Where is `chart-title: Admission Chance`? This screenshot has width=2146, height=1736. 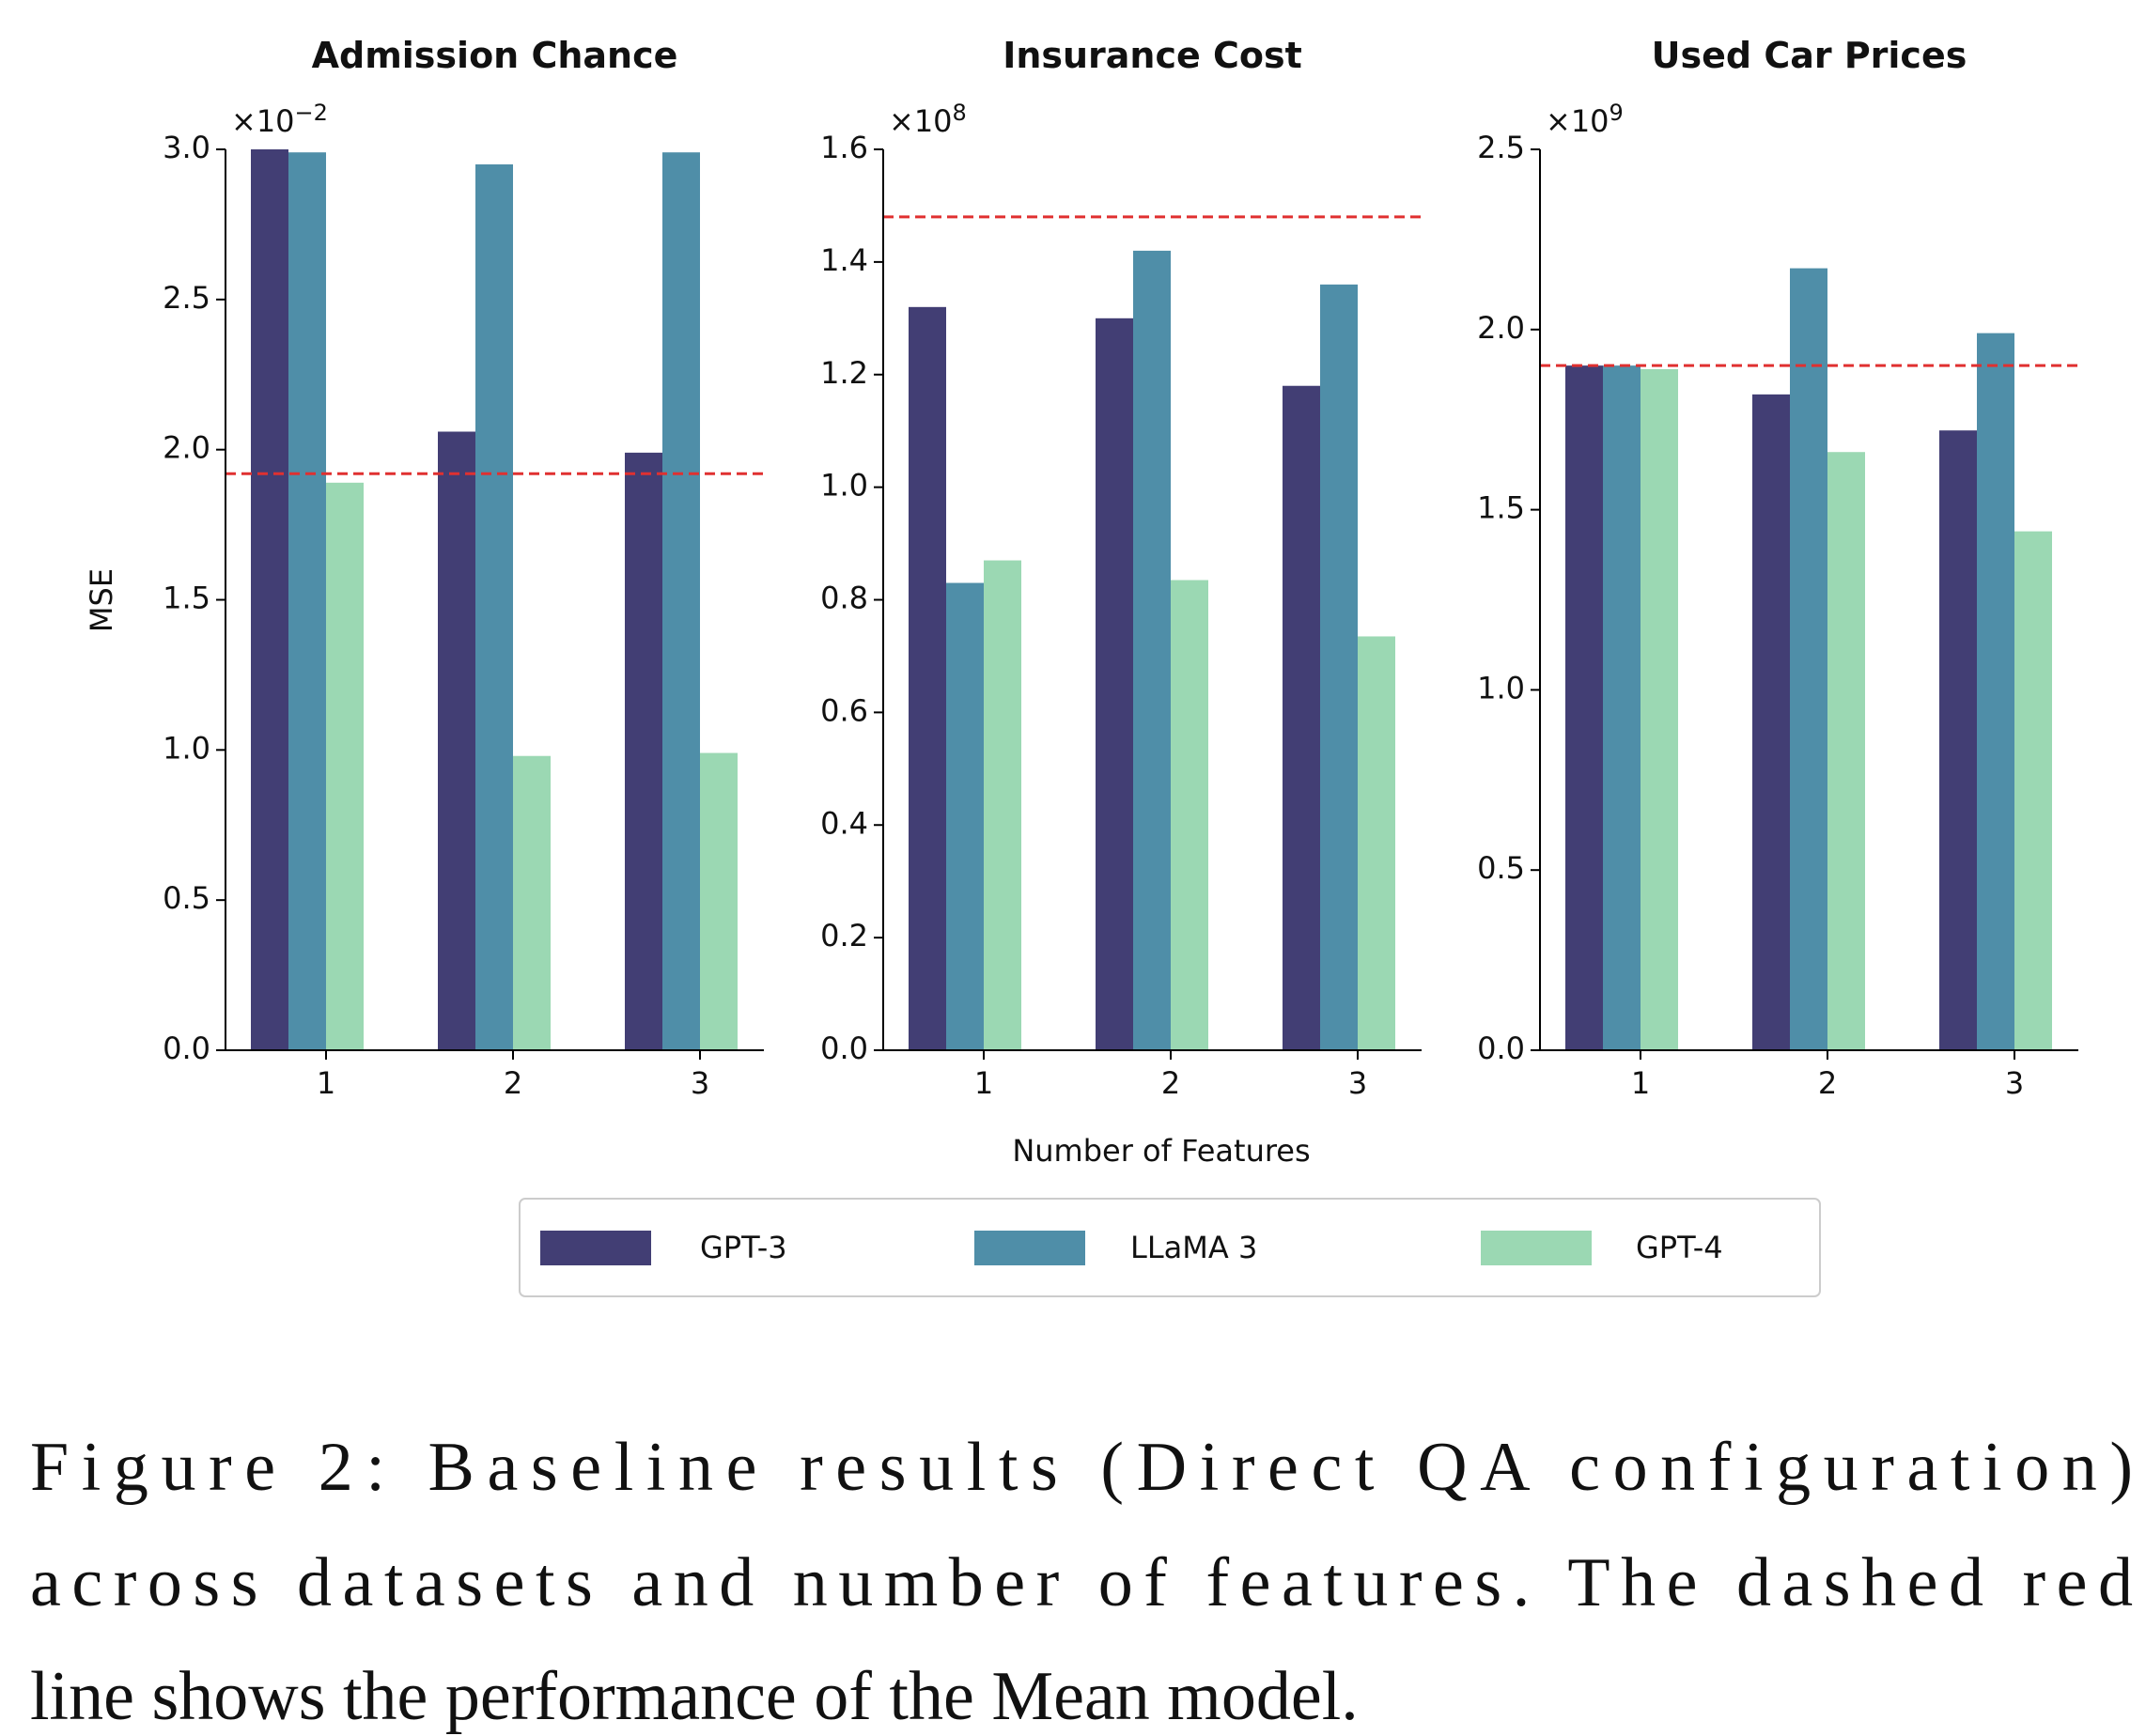 chart-title: Admission Chance is located at coordinates (495, 55).